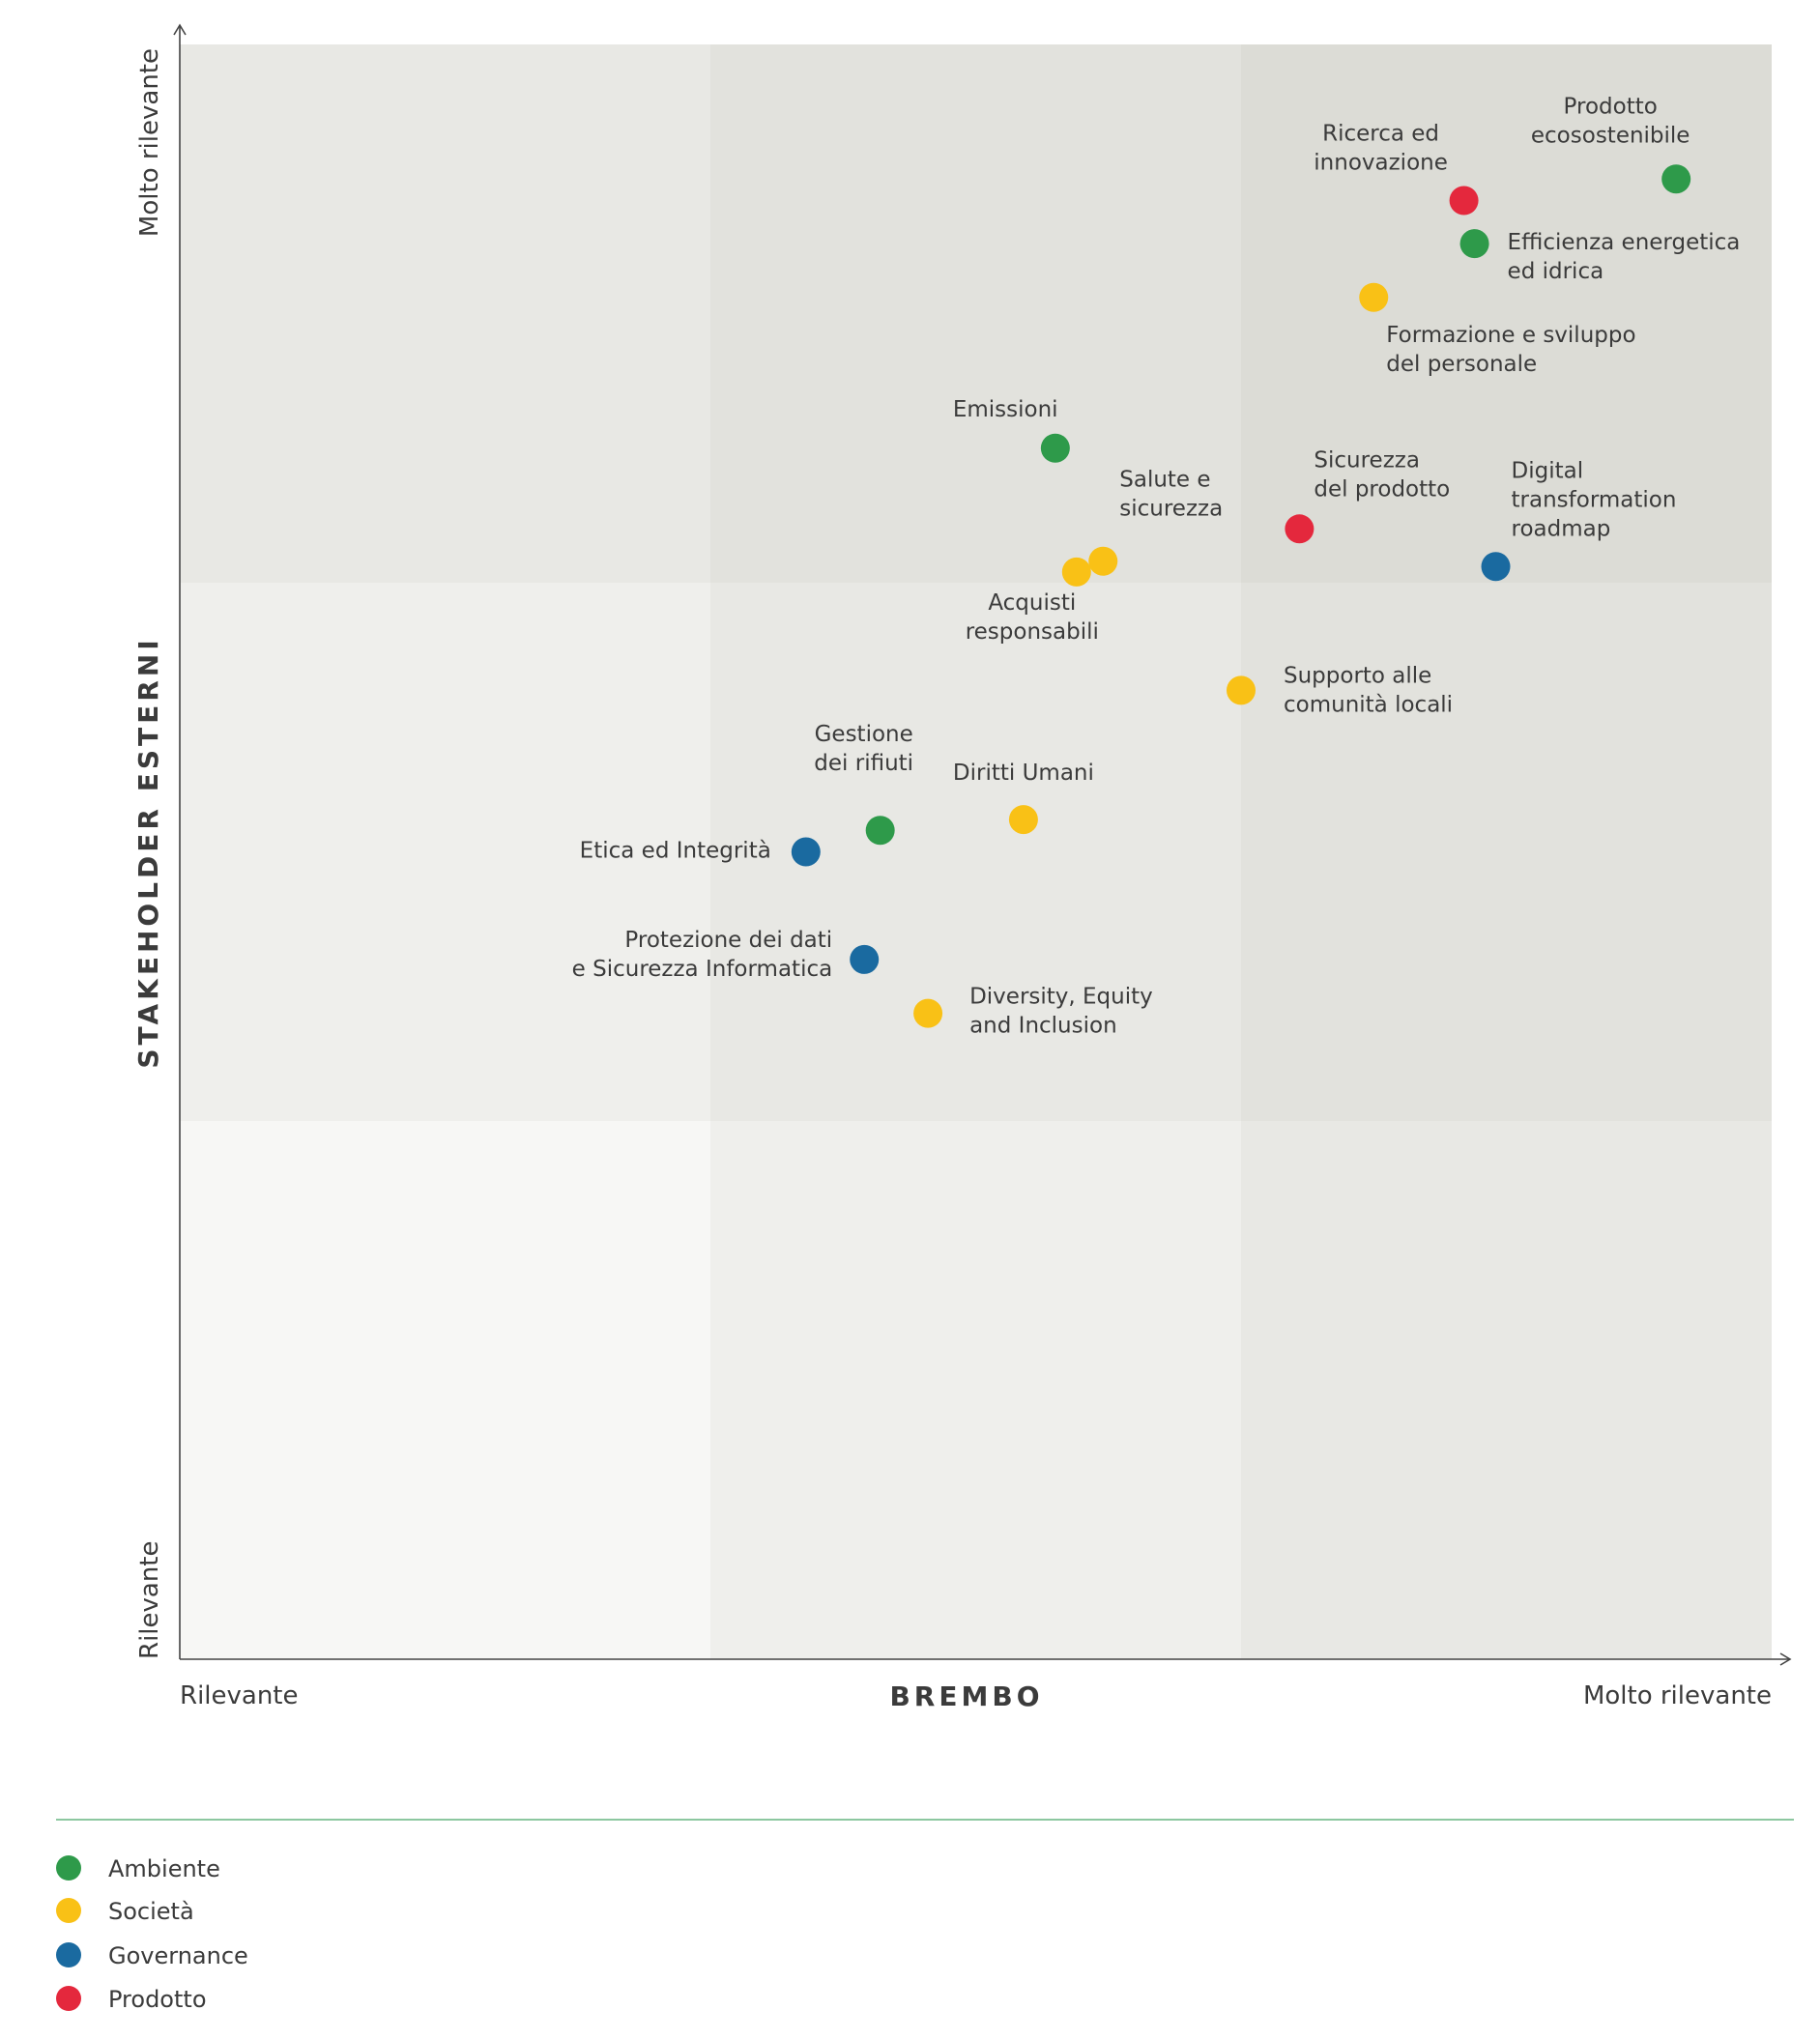  Describe the element at coordinates (1381, 134) in the screenshot. I see `point-label: Ricerca ed` at that location.